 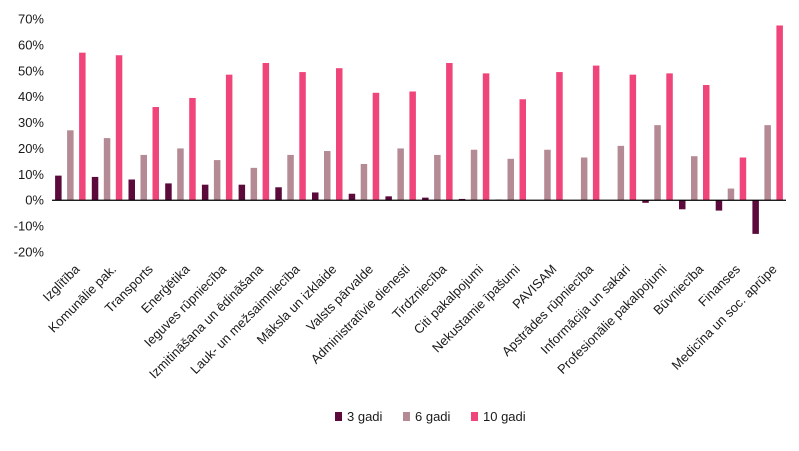 What do you see at coordinates (31, 19) in the screenshot?
I see `y-tick-label: 70%` at bounding box center [31, 19].